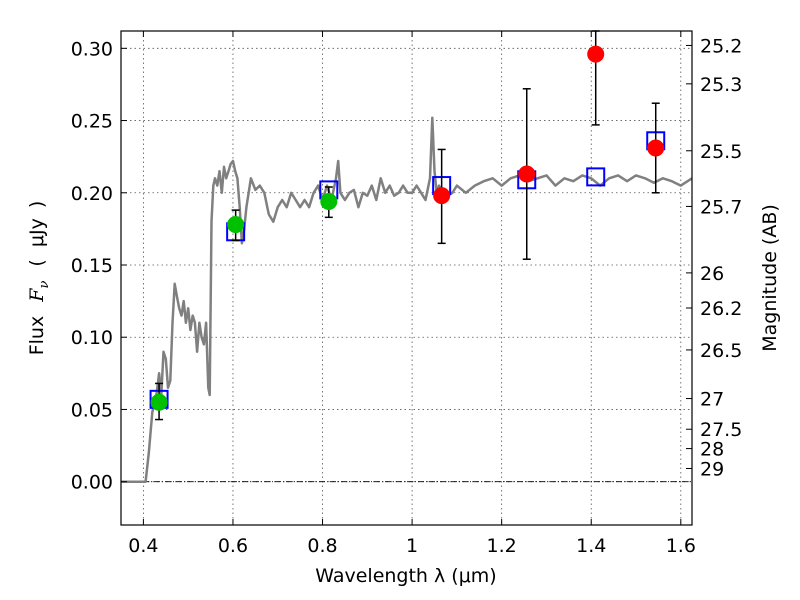  I want to click on magnitude-tick-label: 26.2, so click(721, 309).